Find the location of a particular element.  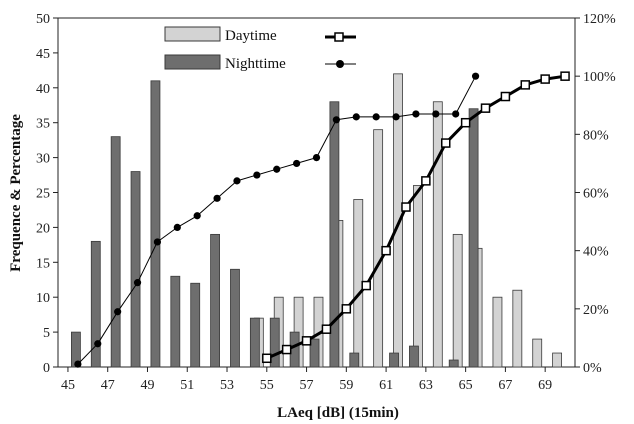

x-tick-label: 63 is located at coordinates (426, 385).